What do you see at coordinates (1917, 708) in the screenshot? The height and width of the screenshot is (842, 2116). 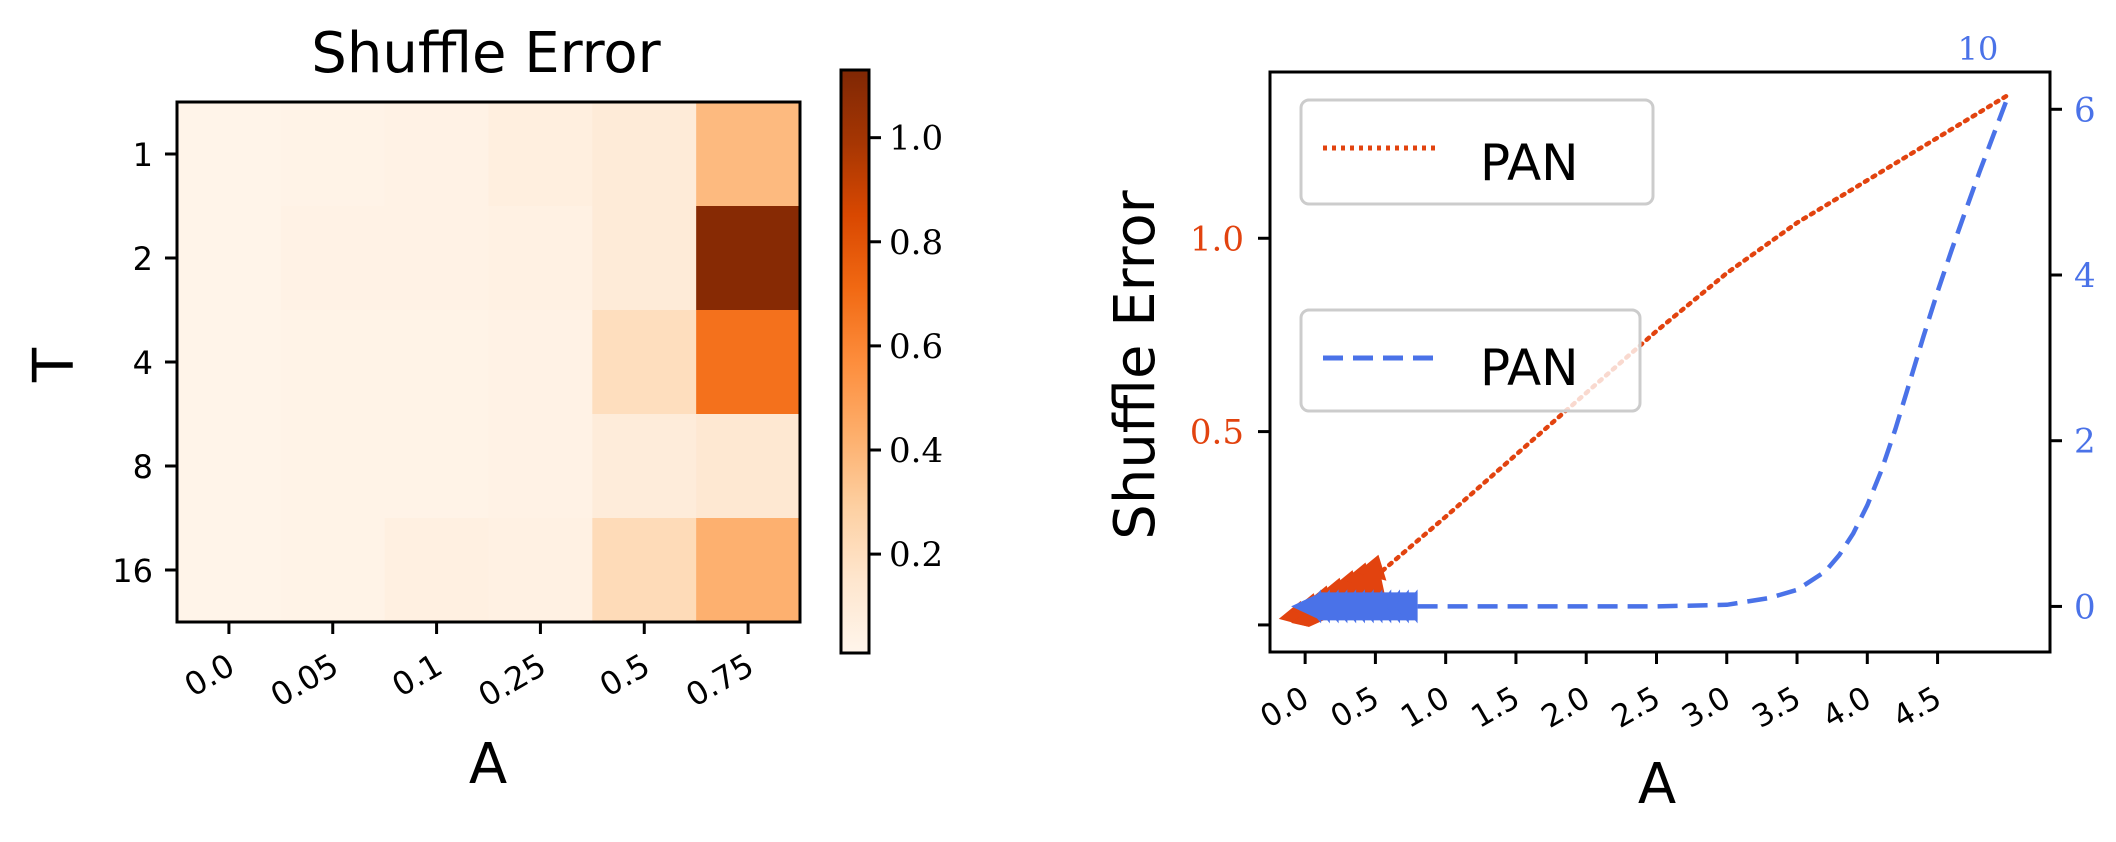 I see `line-x-tick-label: 4.5` at bounding box center [1917, 708].